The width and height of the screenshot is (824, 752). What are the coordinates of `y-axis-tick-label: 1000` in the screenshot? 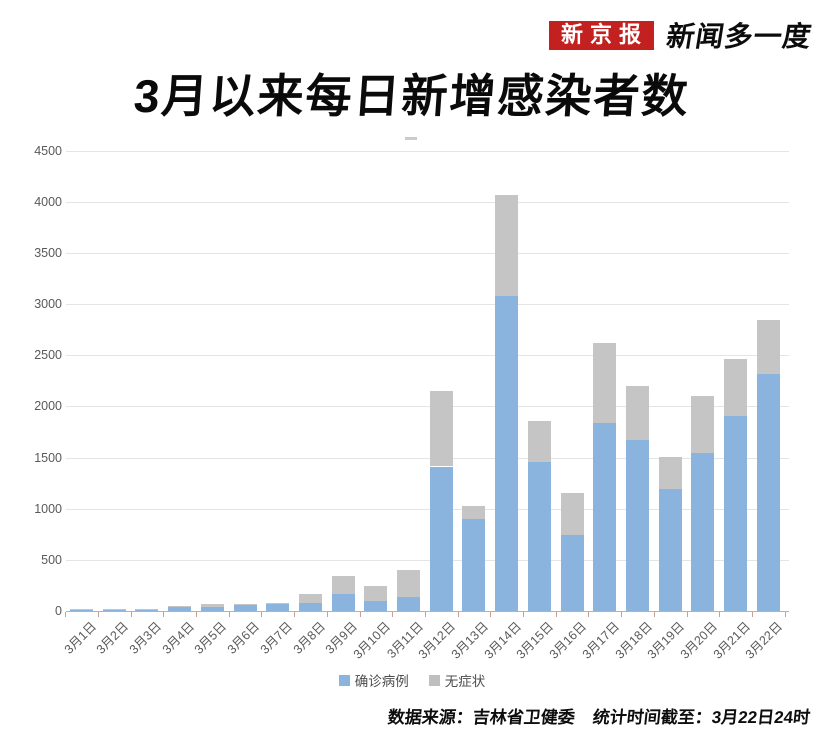 It's located at (48, 508).